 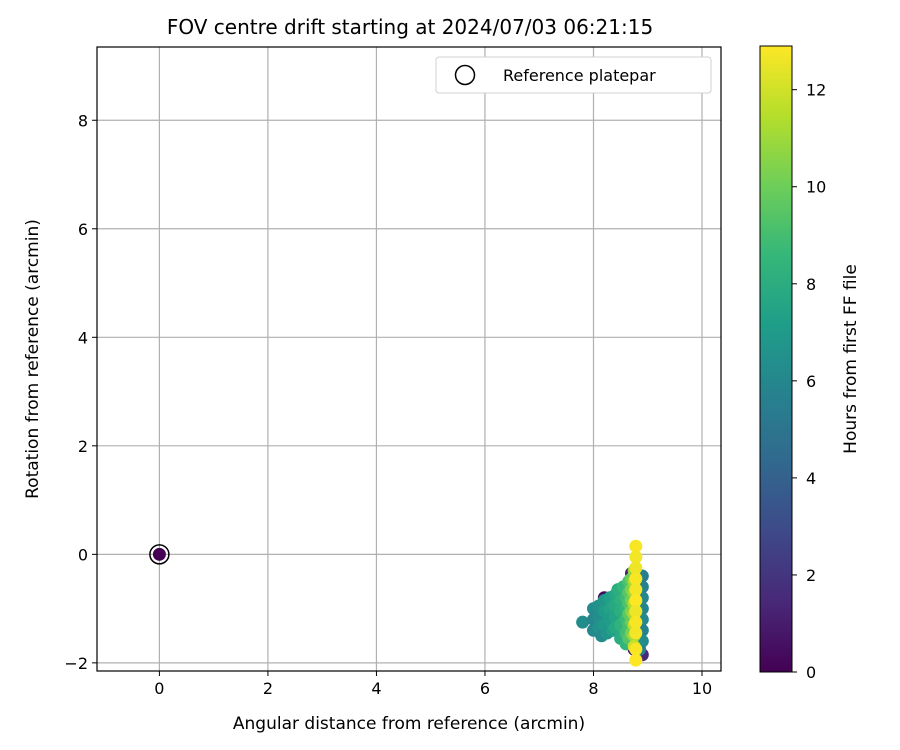 What do you see at coordinates (816, 90) in the screenshot?
I see `colorbar-tick-label: 12` at bounding box center [816, 90].